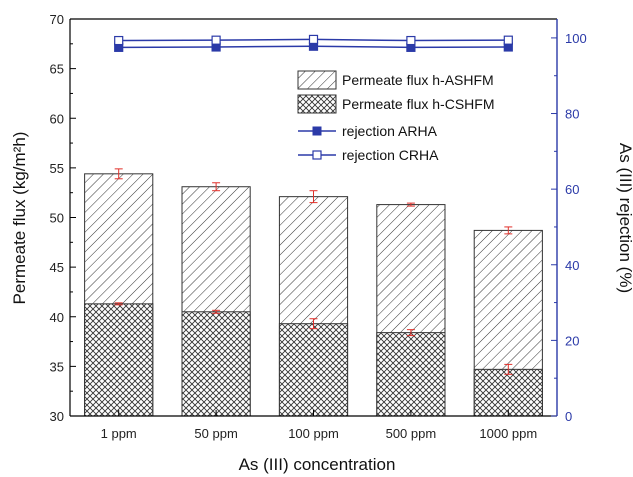 This screenshot has width=633, height=477. Describe the element at coordinates (418, 80) in the screenshot. I see `legend-label-ashfm: Permeate flux h-ASHFM` at that location.